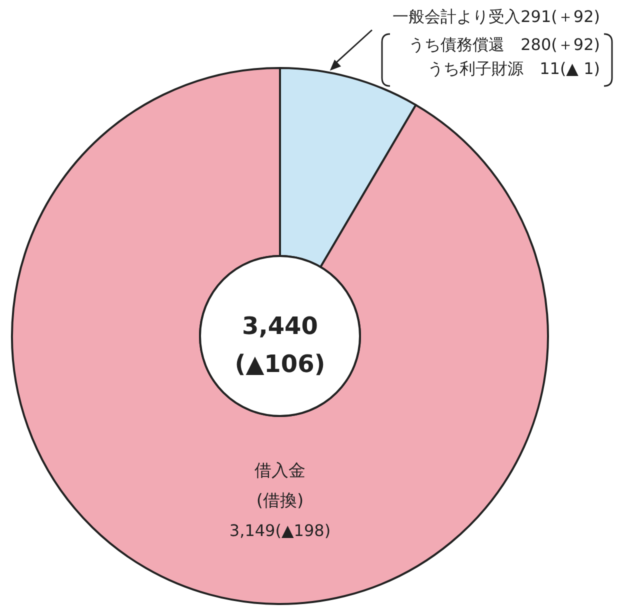  What do you see at coordinates (280, 471) in the screenshot?
I see `slice-label: 借入金` at bounding box center [280, 471].